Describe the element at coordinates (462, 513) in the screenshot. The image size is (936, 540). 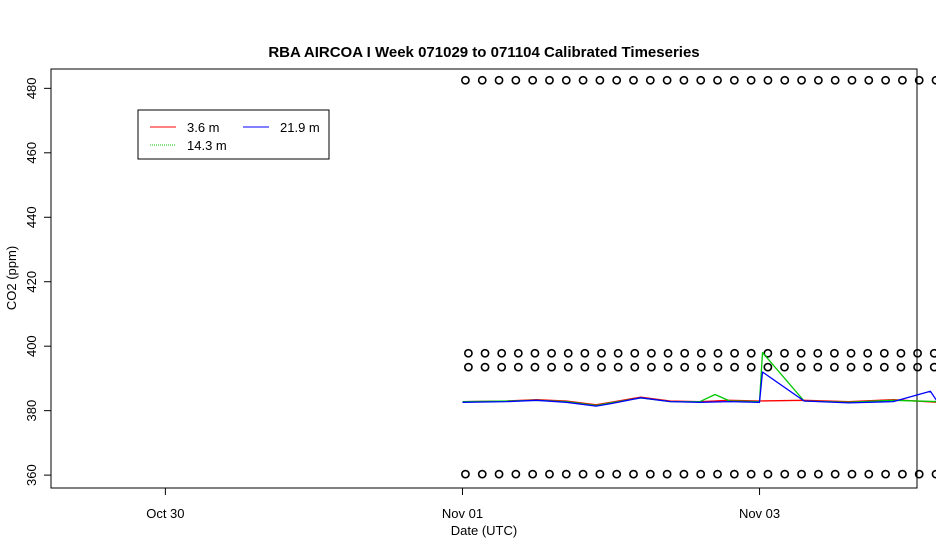
I see `x-tick-label: Nov 01` at that location.